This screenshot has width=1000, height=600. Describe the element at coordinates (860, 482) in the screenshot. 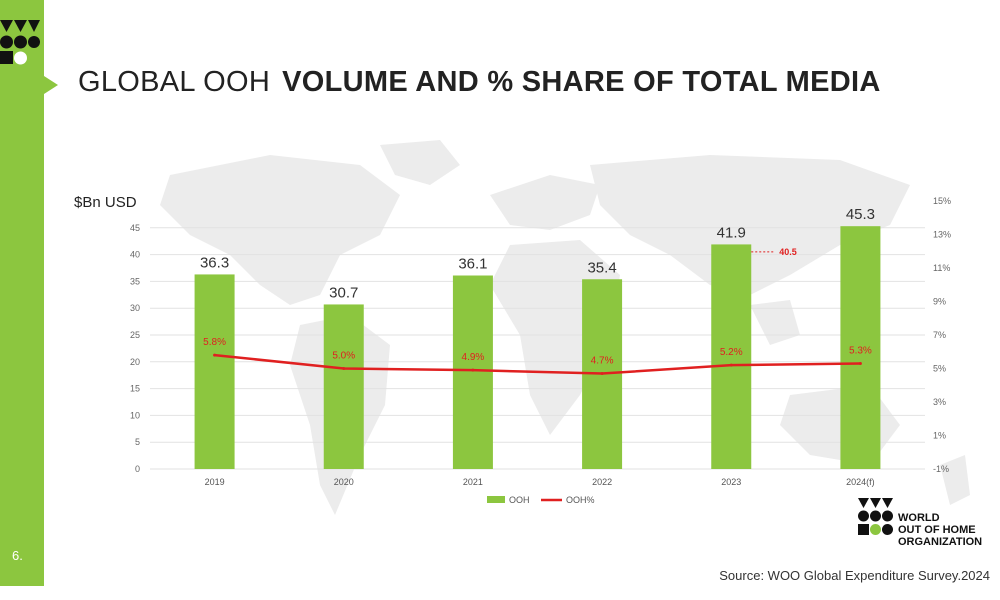

I see `x-tick-label: 2024(f)` at that location.